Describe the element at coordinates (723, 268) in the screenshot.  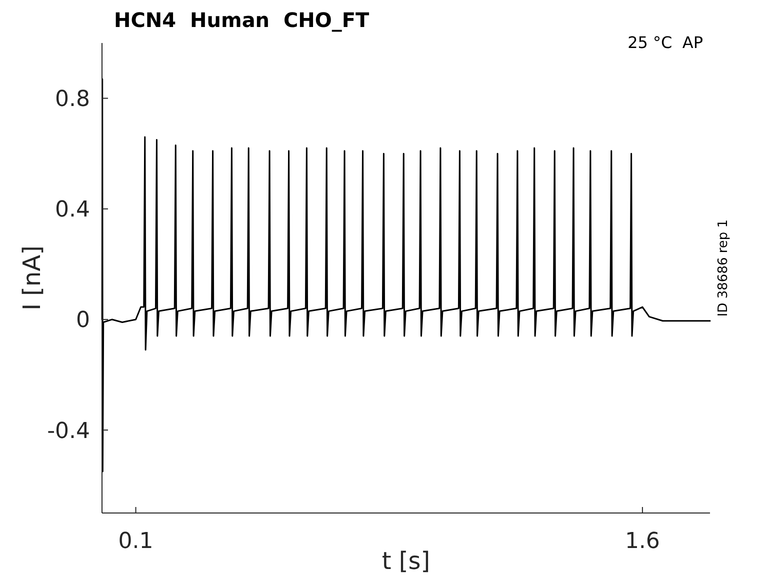
I see `text: ID 38686 rep 1` at that location.